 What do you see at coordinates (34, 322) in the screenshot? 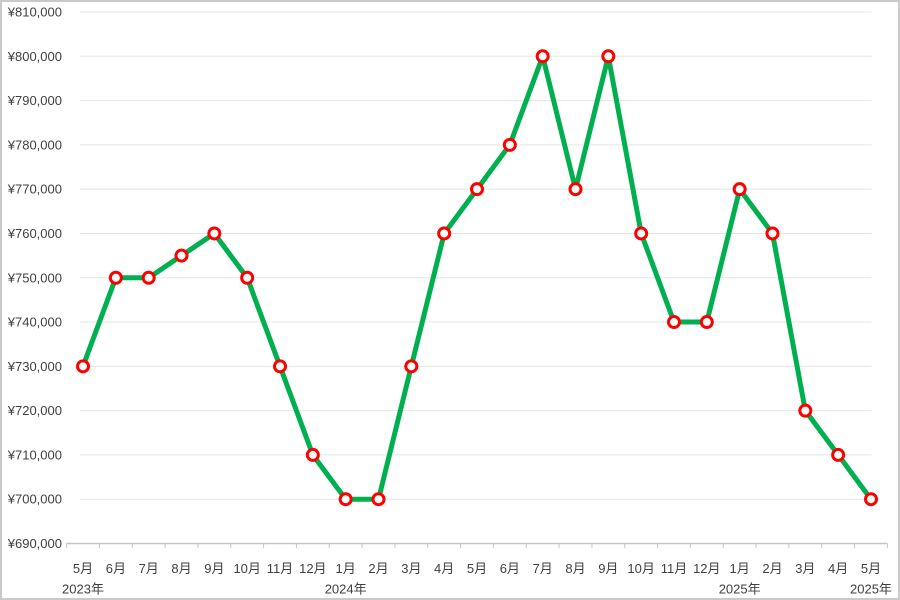
I see `y-axis-tick-label: ¥740,000` at bounding box center [34, 322].